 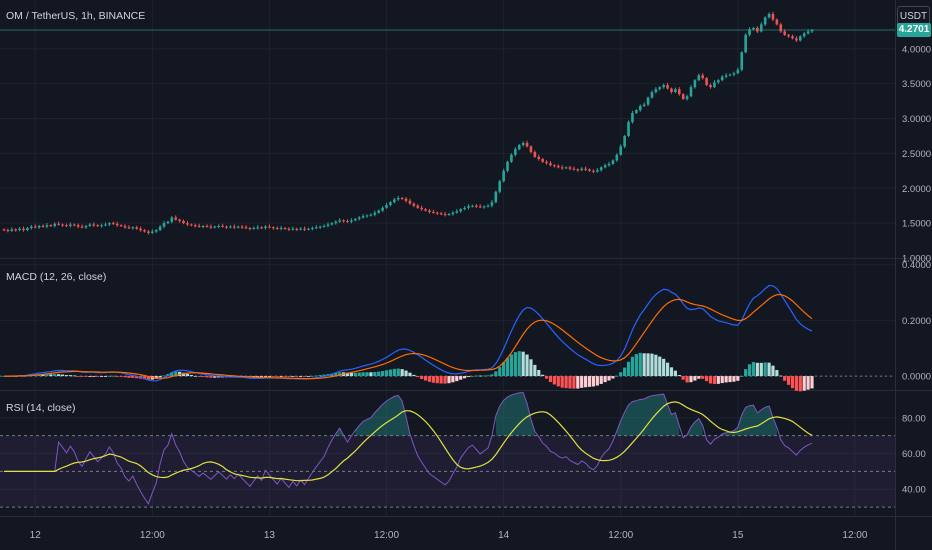 I want to click on price-axis-label: 4.0000, so click(x=916, y=49).